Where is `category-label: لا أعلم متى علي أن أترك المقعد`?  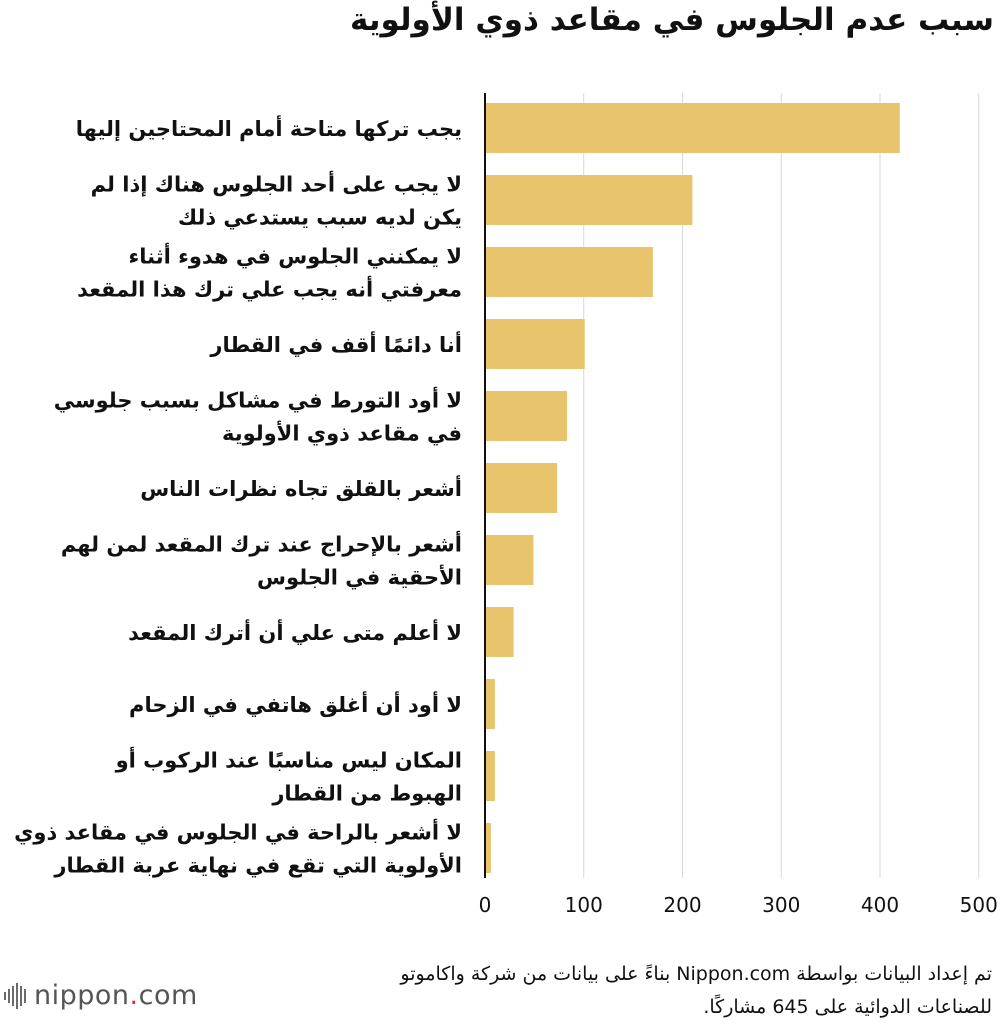
category-label: لا أعلم متى علي أن أترك المقعد is located at coordinates (295, 631).